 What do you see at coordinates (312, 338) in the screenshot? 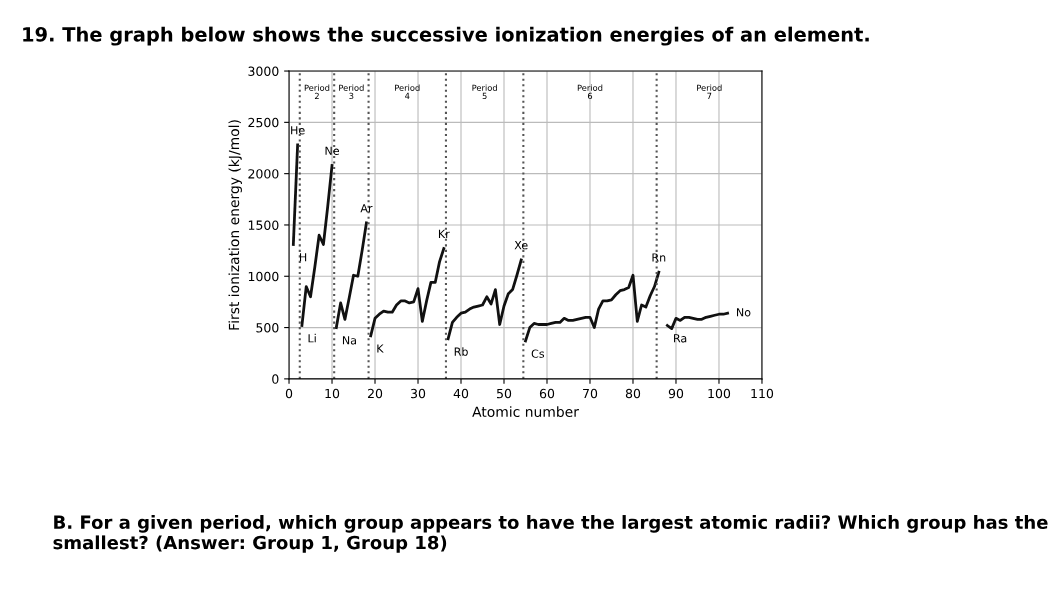
I see `annotation: Li` at bounding box center [312, 338].